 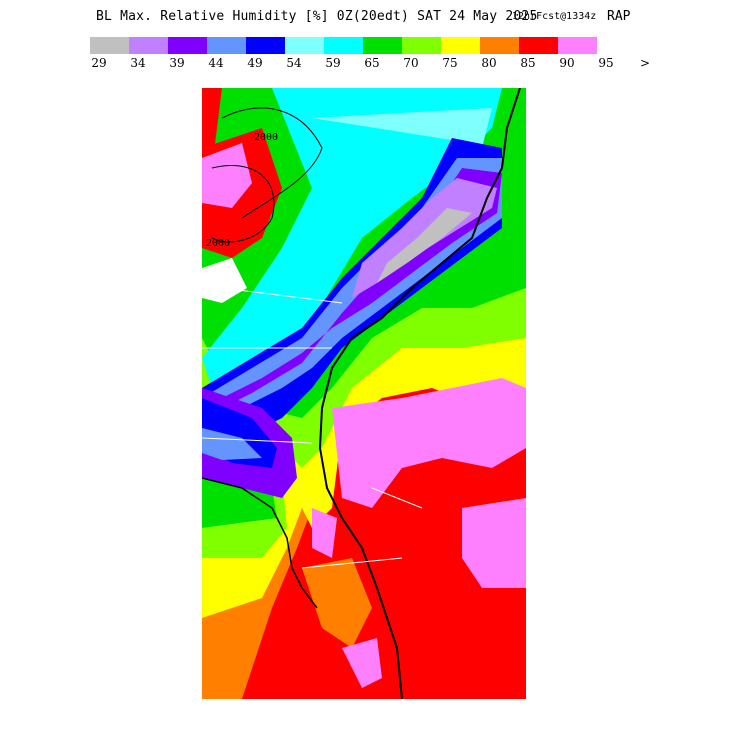 What do you see at coordinates (224, 280) in the screenshot?
I see `region-white-northwest` at bounding box center [224, 280].